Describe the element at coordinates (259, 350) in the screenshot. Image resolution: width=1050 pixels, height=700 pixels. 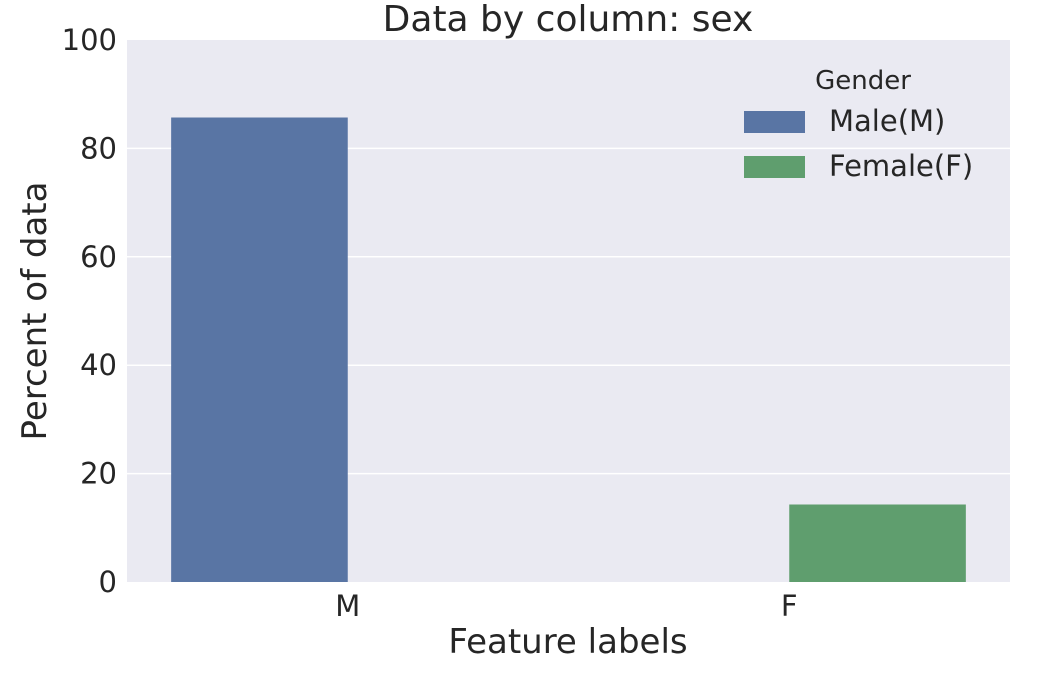
I see `bar-m` at that location.